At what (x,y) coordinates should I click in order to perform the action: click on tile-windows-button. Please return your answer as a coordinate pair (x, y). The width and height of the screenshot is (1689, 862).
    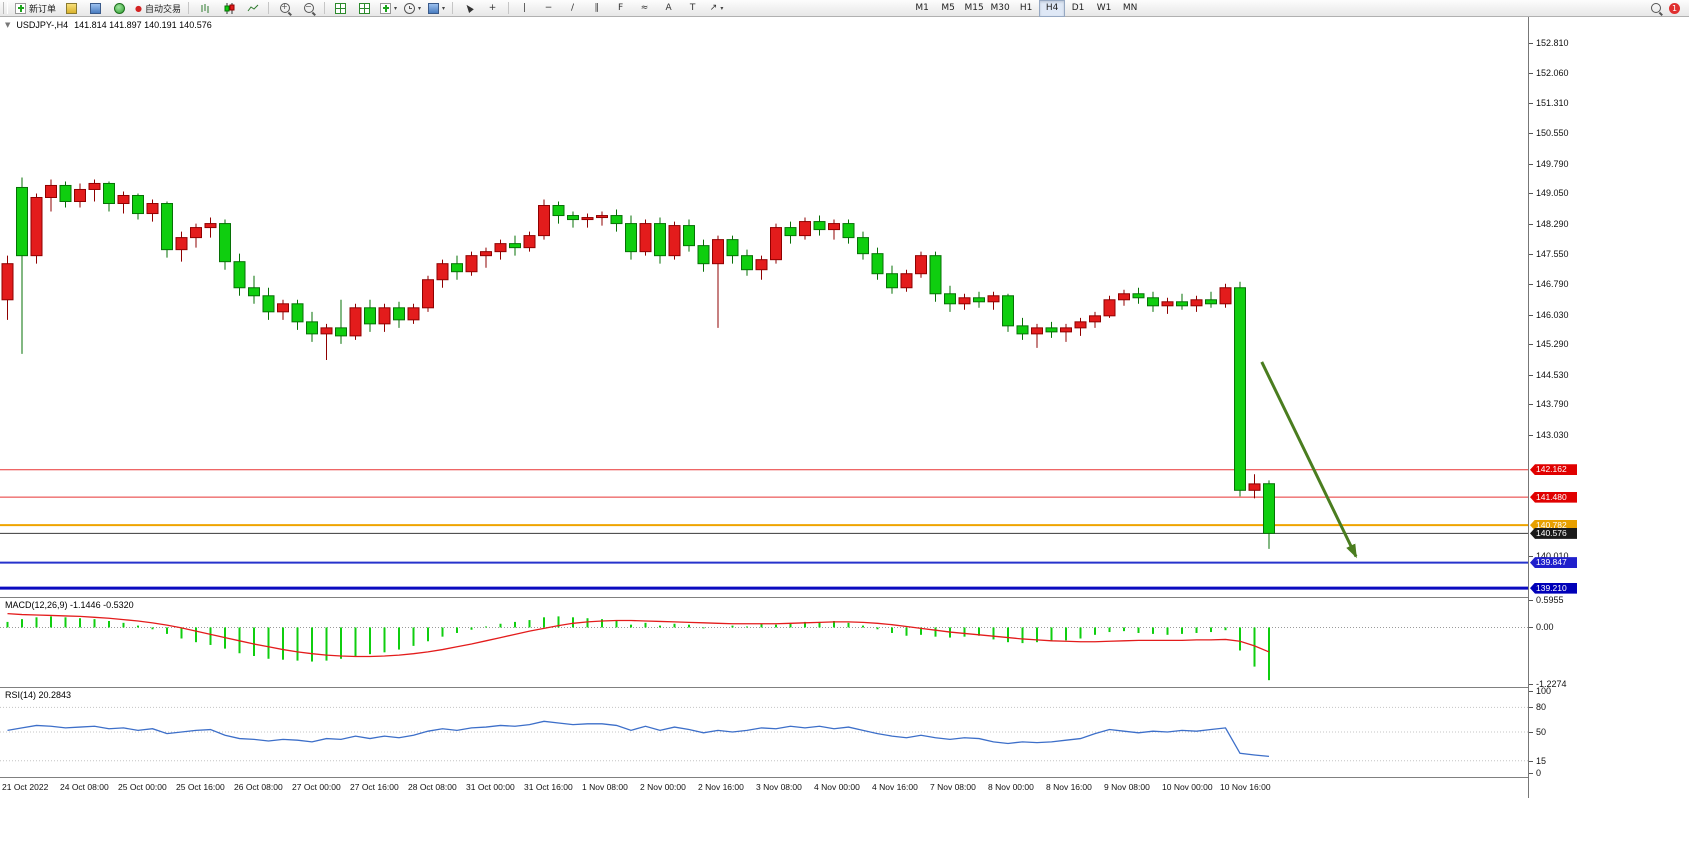
    Looking at the image, I should click on (340, 8).